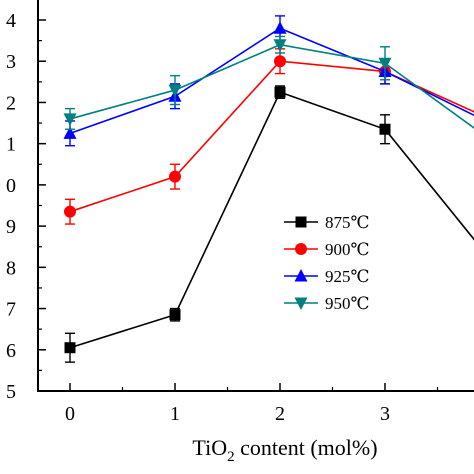 The image size is (474, 474). I want to click on y-tick-label: 8, so click(11, 268).